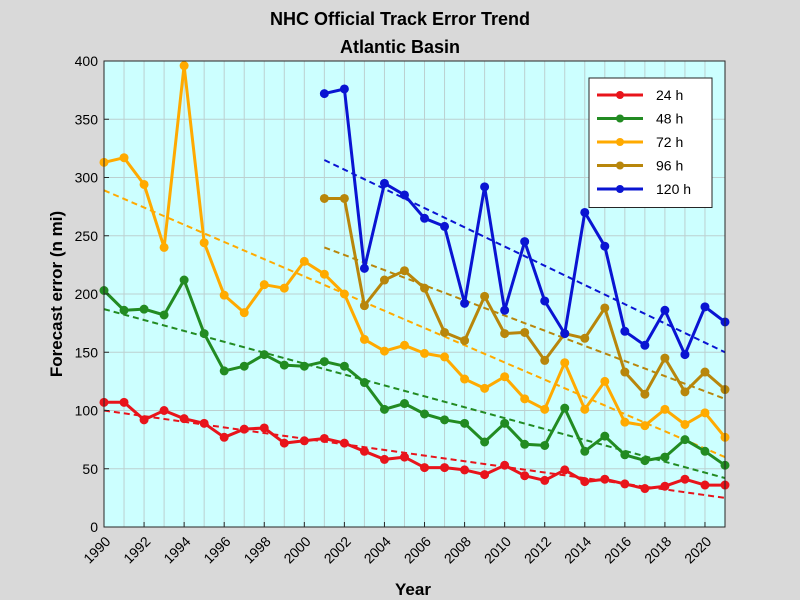  Describe the element at coordinates (400, 19) in the screenshot. I see `chart-title: NHC Official Track Error Trend` at that location.